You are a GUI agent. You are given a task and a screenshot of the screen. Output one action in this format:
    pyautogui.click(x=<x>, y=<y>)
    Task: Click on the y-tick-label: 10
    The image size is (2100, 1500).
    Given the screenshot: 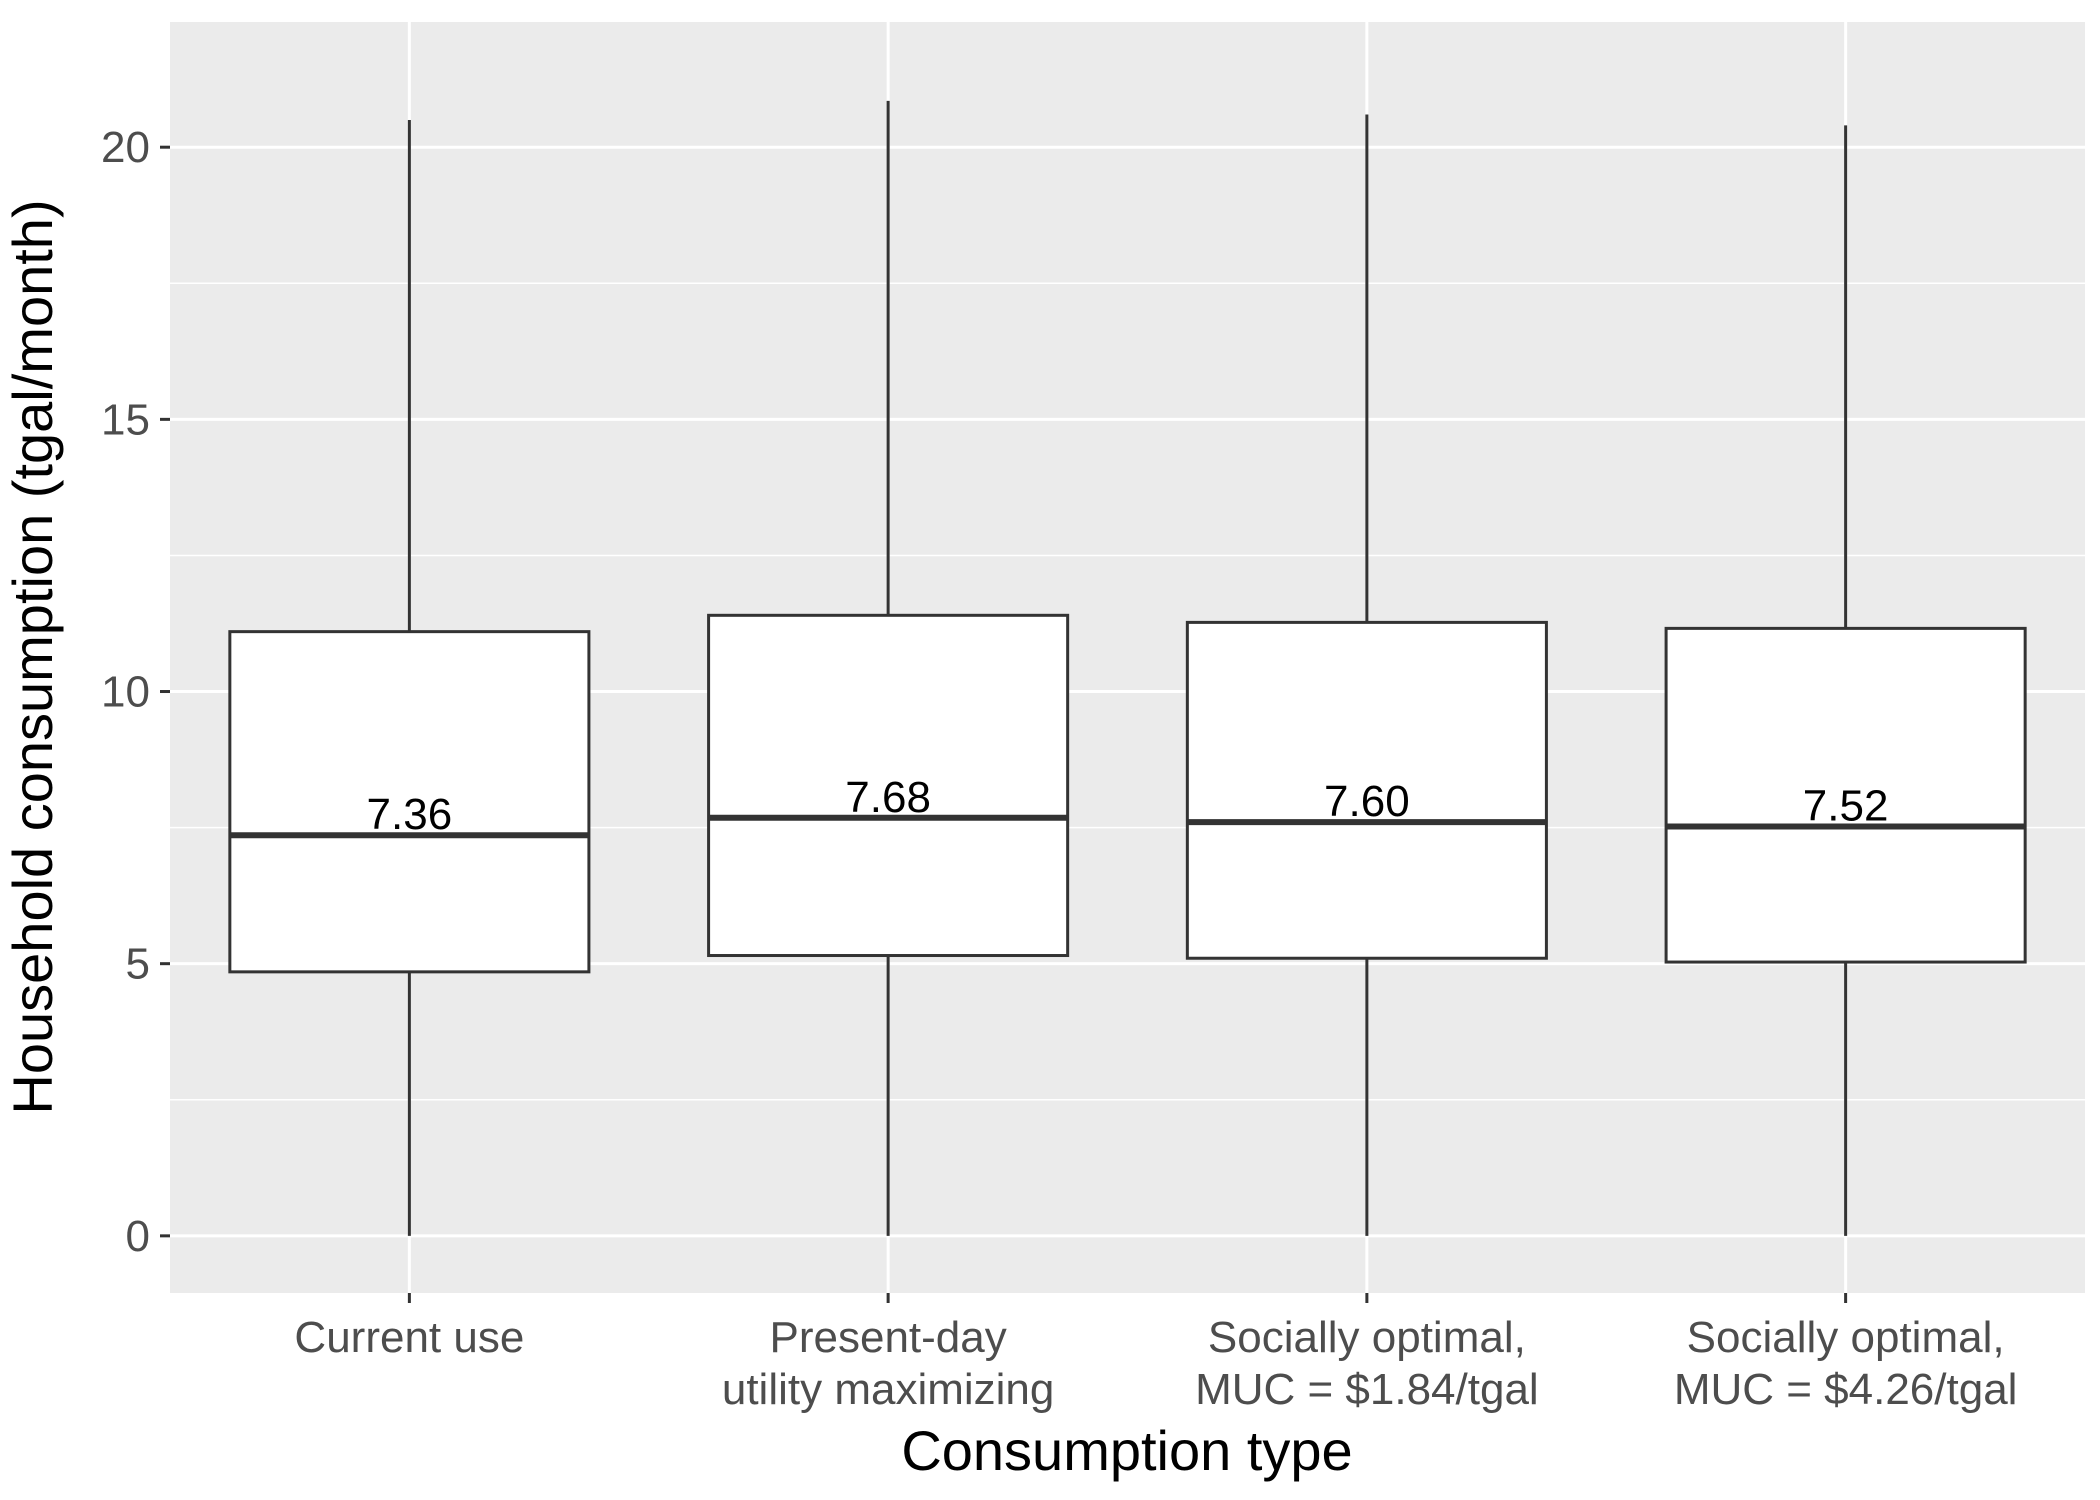 What is the action you would take?
    pyautogui.click(x=125, y=692)
    